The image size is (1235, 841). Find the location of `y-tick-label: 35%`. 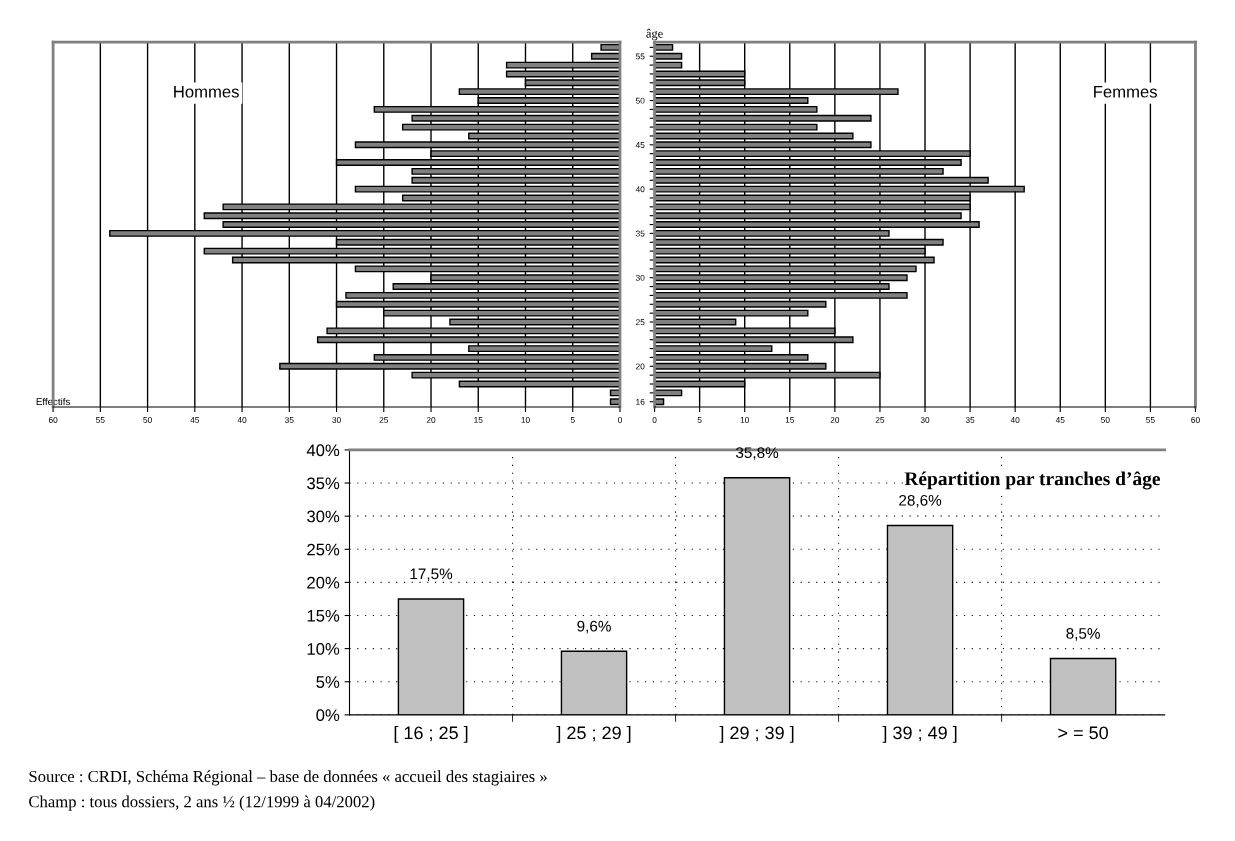

y-tick-label: 35% is located at coordinates (323, 483).